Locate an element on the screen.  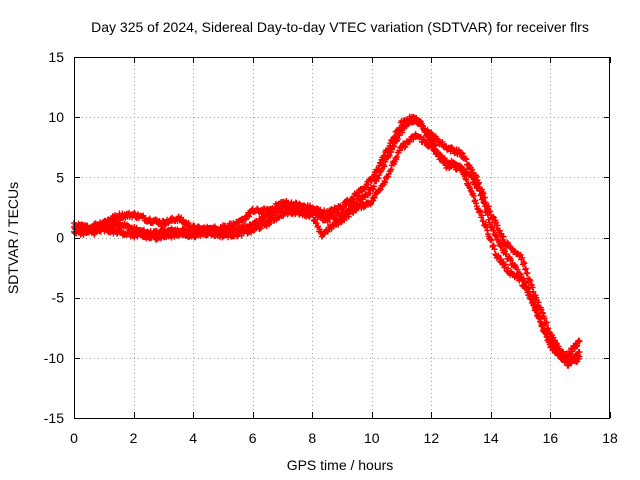
x-tick-label: 14 is located at coordinates (491, 438).